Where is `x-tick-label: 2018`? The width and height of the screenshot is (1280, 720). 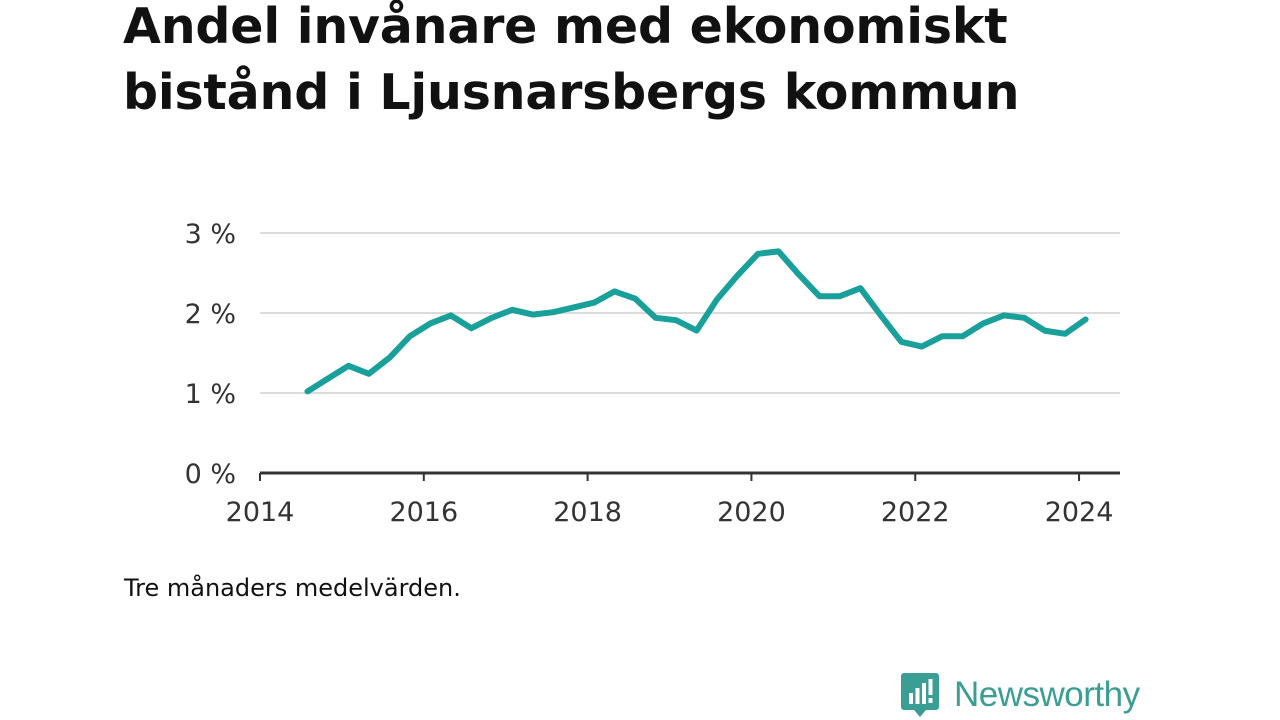
x-tick-label: 2018 is located at coordinates (587, 512).